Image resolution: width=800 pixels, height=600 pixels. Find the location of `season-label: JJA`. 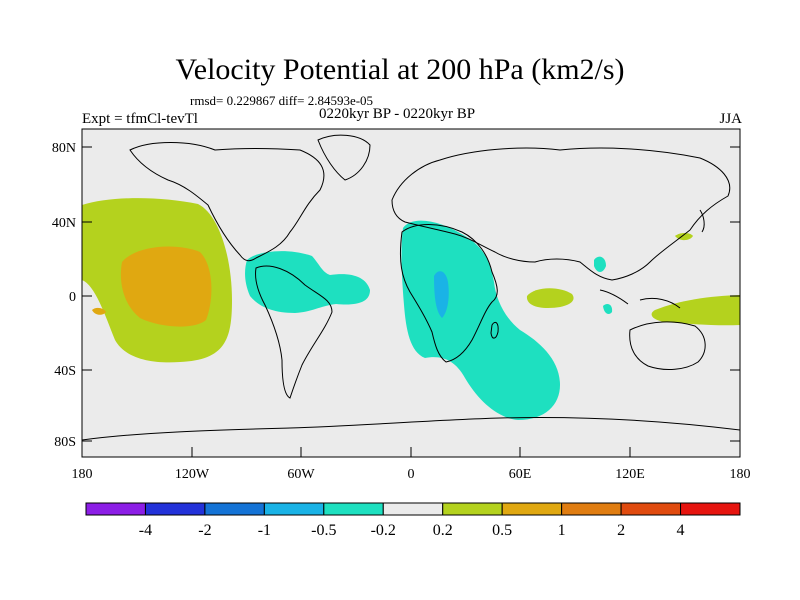

season-label: JJA is located at coordinates (730, 119).